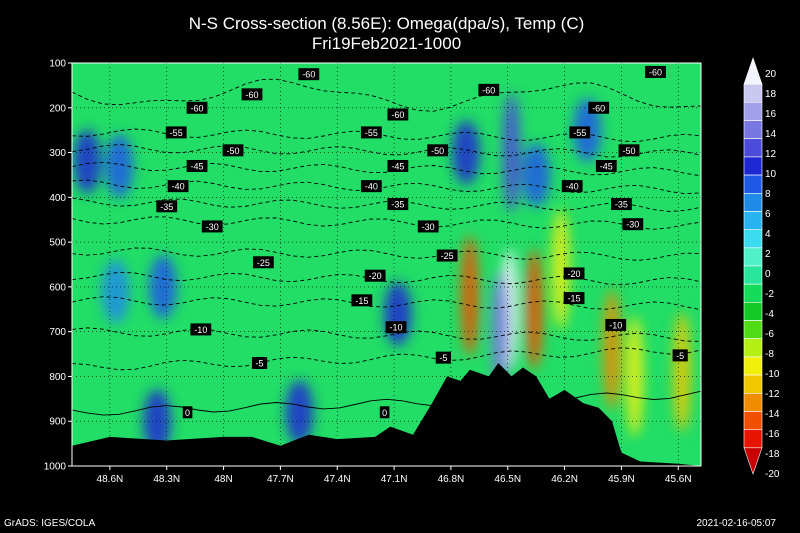  What do you see at coordinates (769, 314) in the screenshot?
I see `colorbar-label-12: -4` at bounding box center [769, 314].